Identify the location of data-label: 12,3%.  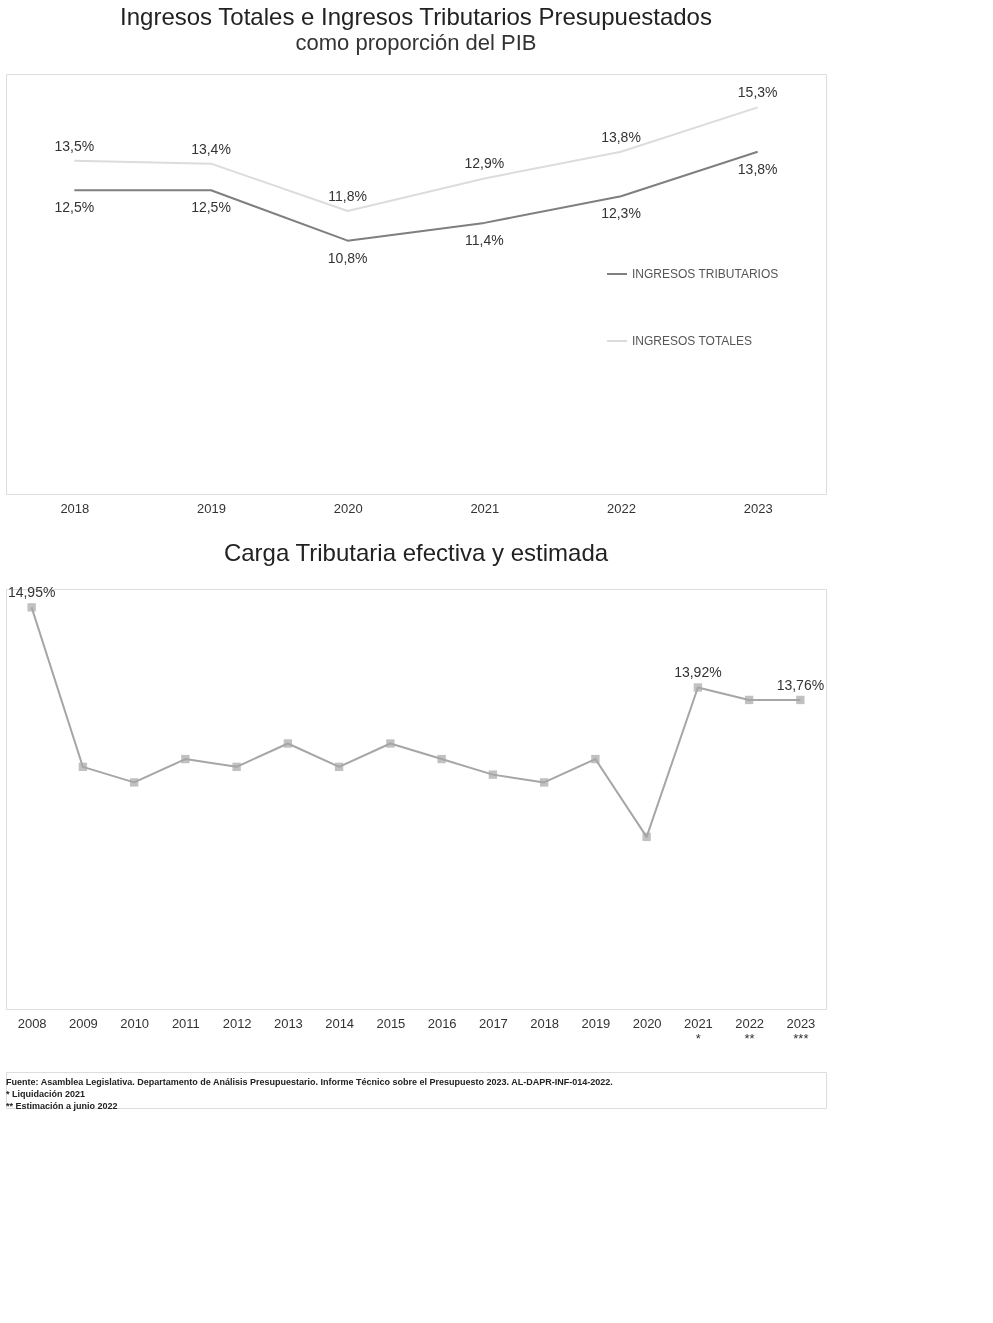
(621, 213).